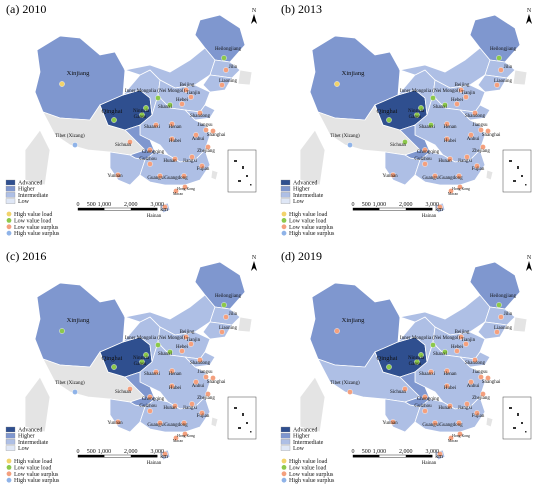 This screenshot has width=550, height=493. What do you see at coordinates (30, 430) in the screenshot?
I see `legend-label-advanced: Advanced` at bounding box center [30, 430].